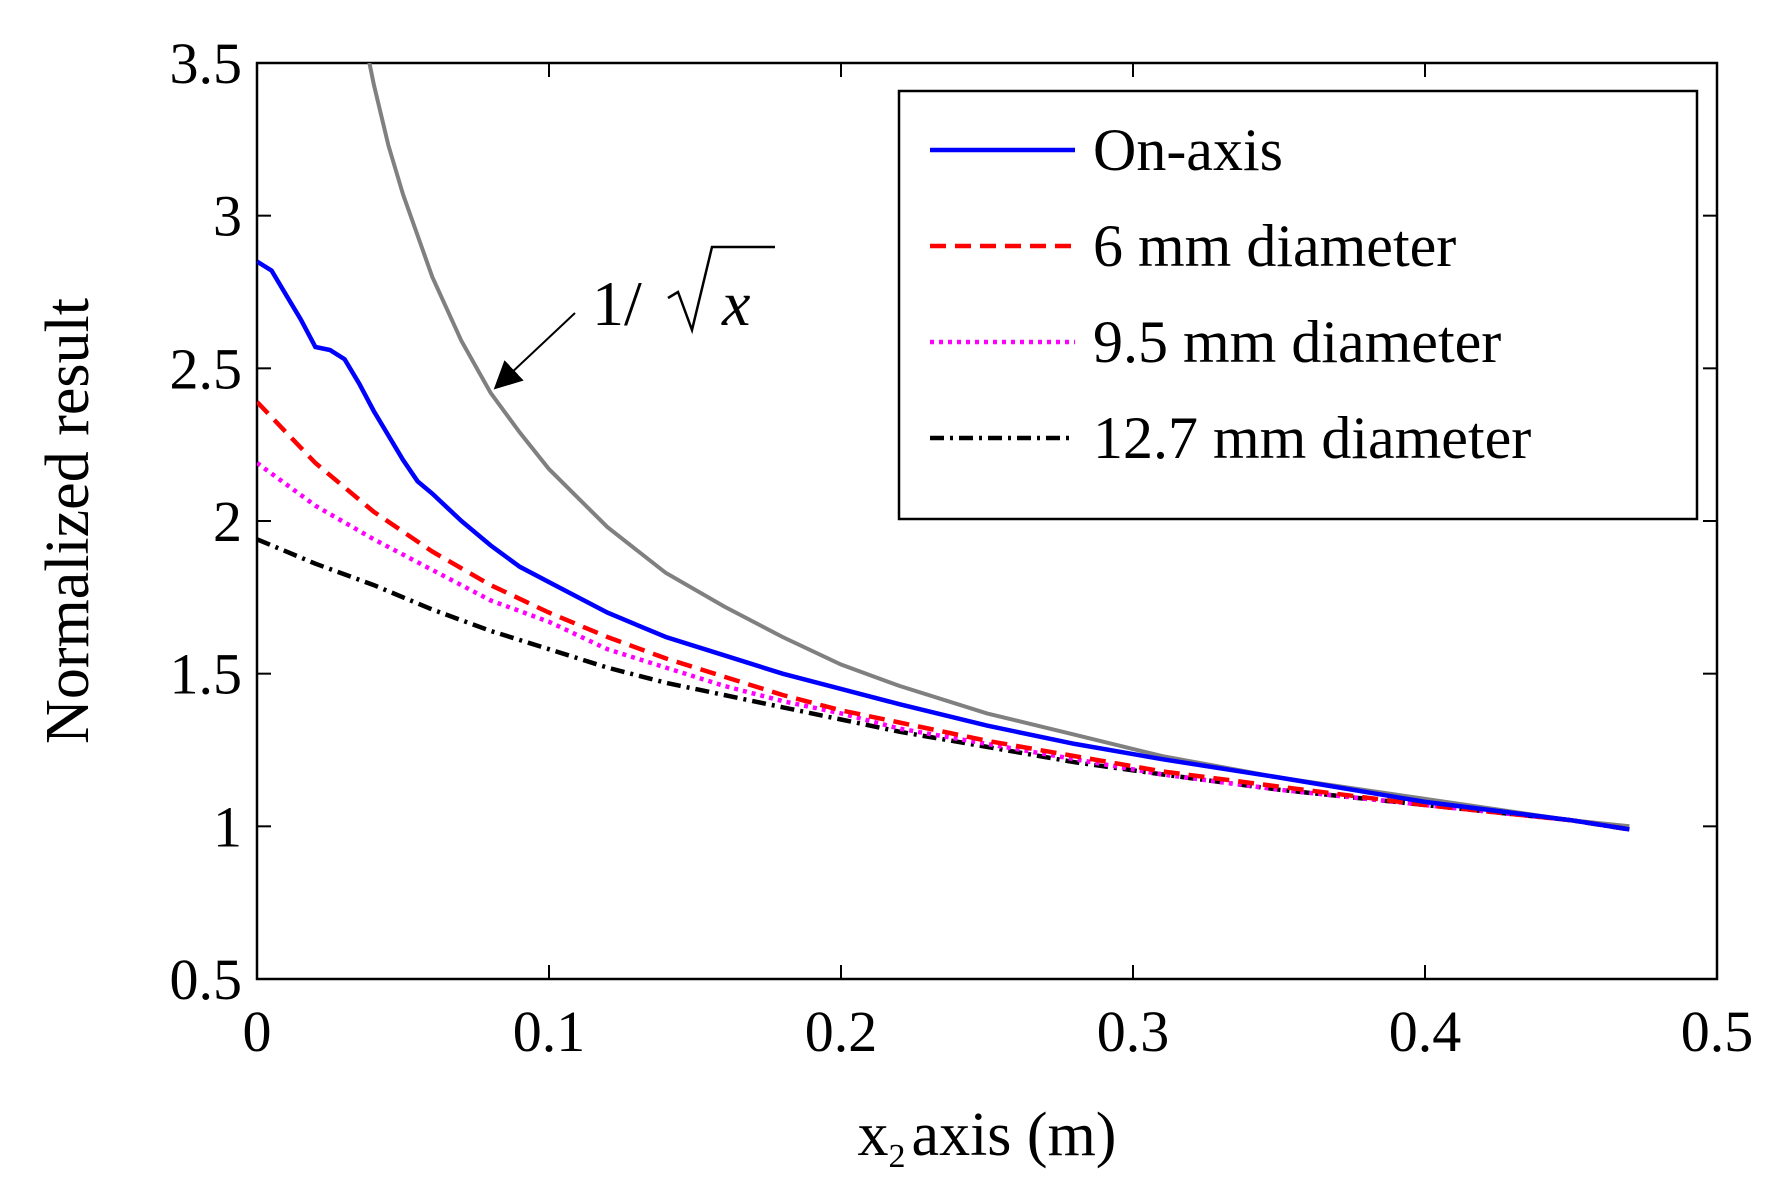  Describe the element at coordinates (206, 979) in the screenshot. I see `y-tick-label: 0.5` at that location.